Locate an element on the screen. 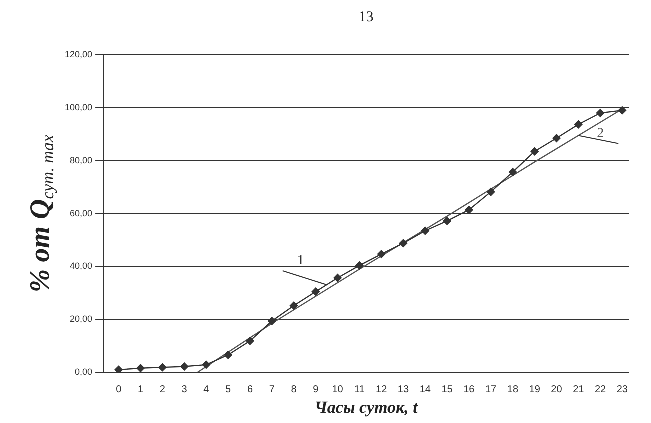 The width and height of the screenshot is (651, 423). y-tick-label: 120,00 is located at coordinates (78, 54).